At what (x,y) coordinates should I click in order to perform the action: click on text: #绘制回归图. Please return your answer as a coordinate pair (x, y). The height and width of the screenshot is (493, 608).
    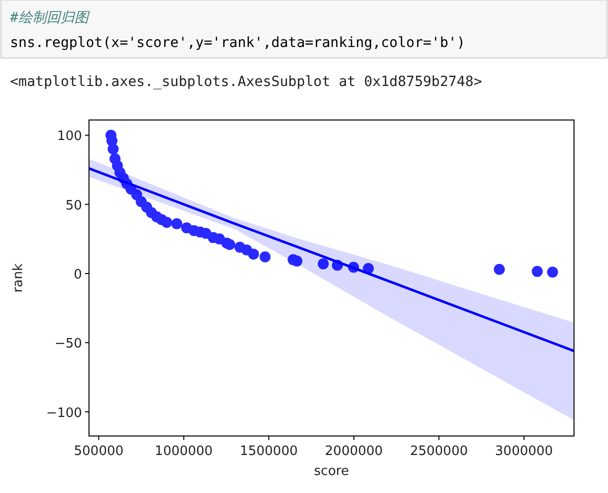
    Looking at the image, I should click on (49, 18).